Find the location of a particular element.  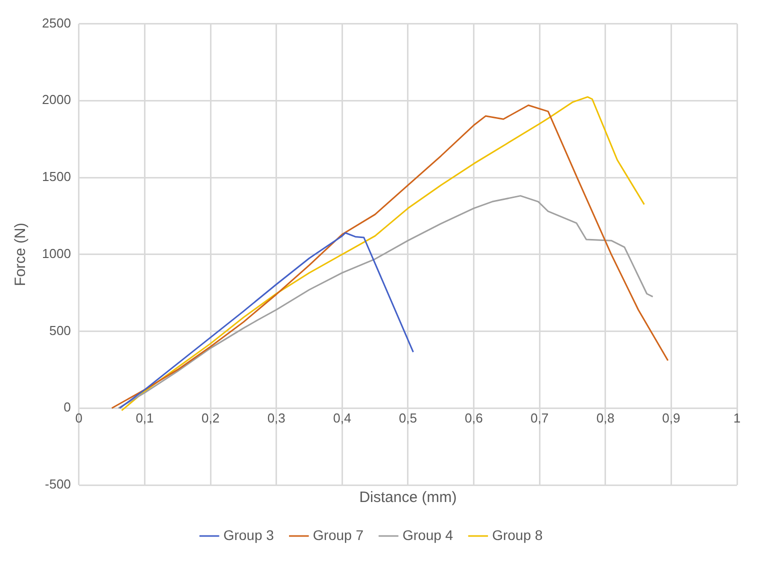

x-tick-label: 0,3 is located at coordinates (276, 418).